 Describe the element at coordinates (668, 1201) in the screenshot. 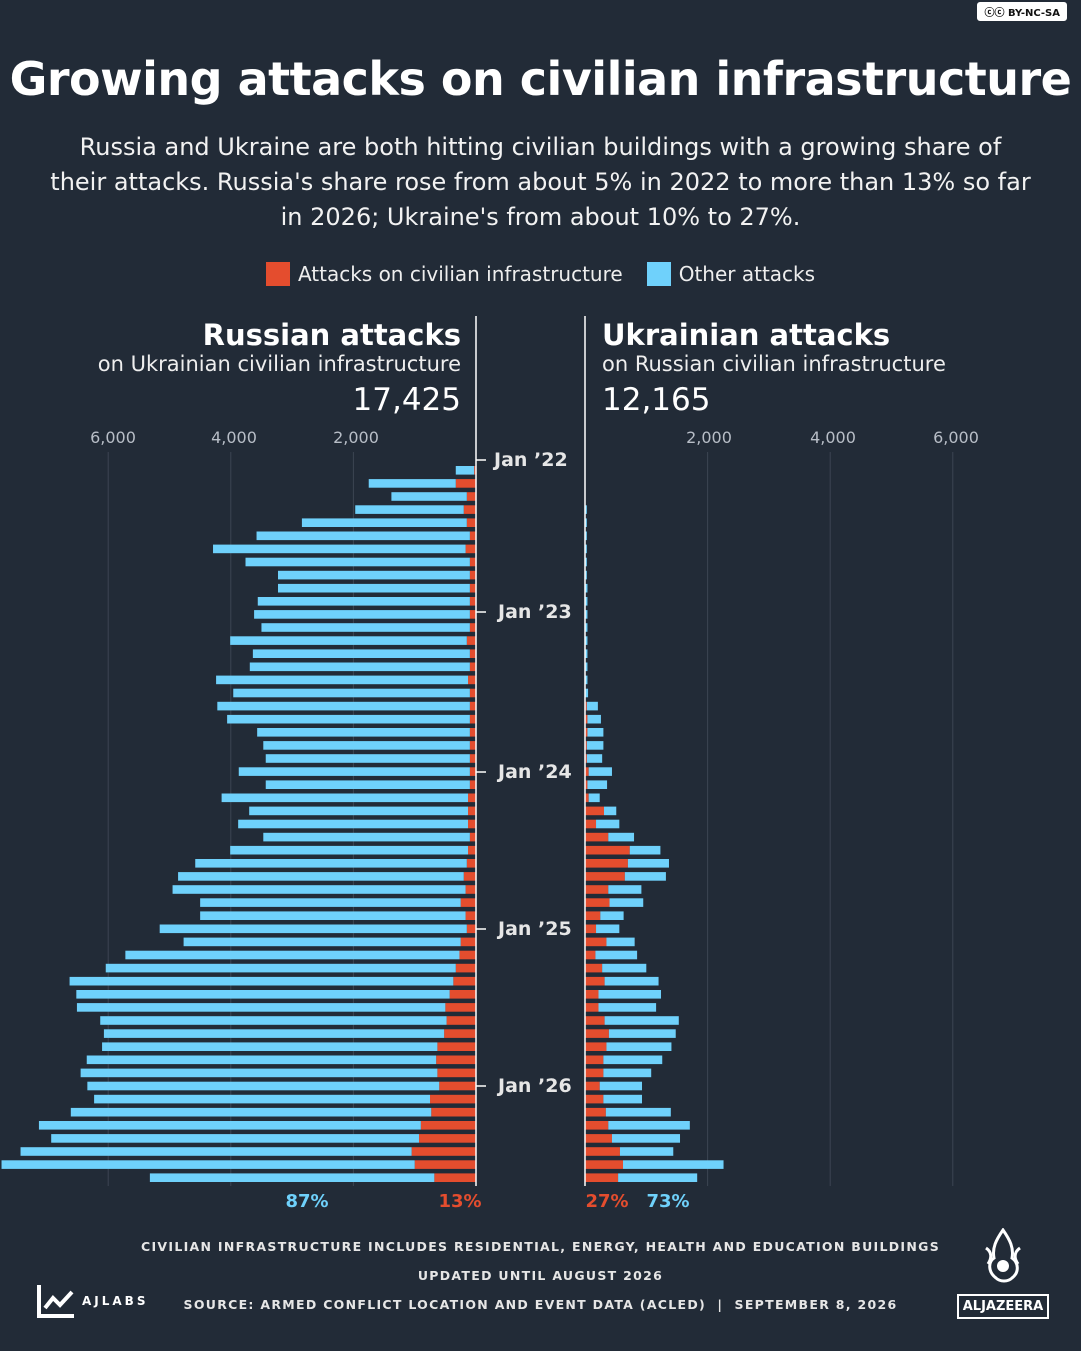

I see `ukraine-other-pct: 73%` at that location.